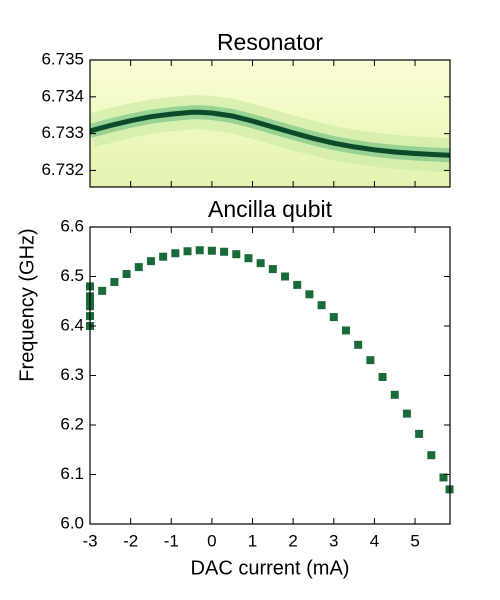 The width and height of the screenshot is (500, 600). Describe the element at coordinates (72, 275) in the screenshot. I see `y-tick-label: 6.5` at that location.